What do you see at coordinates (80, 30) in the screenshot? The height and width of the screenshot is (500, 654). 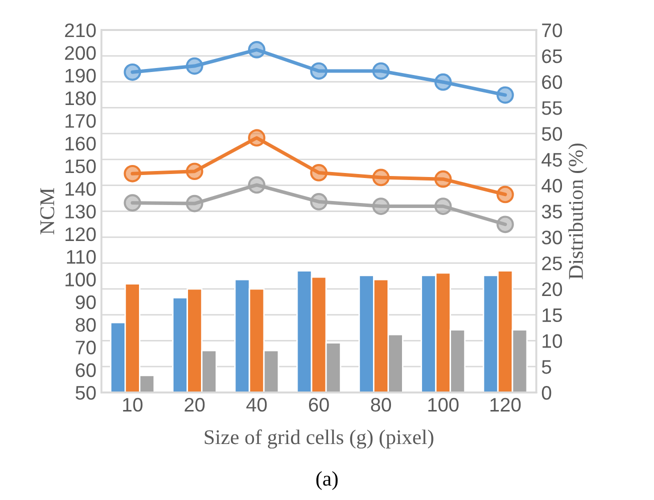 I see `y-tick-label: 210` at bounding box center [80, 30].